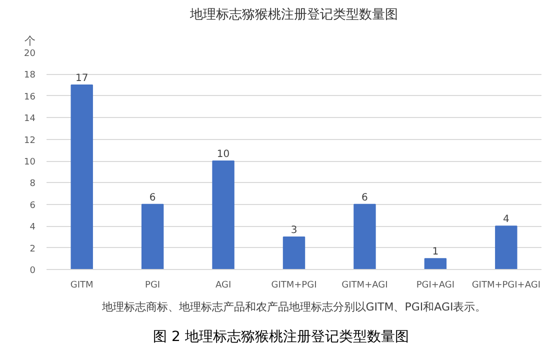 Image resolution: width=558 pixels, height=364 pixels. I want to click on y-tick-label: 10, so click(30, 163).